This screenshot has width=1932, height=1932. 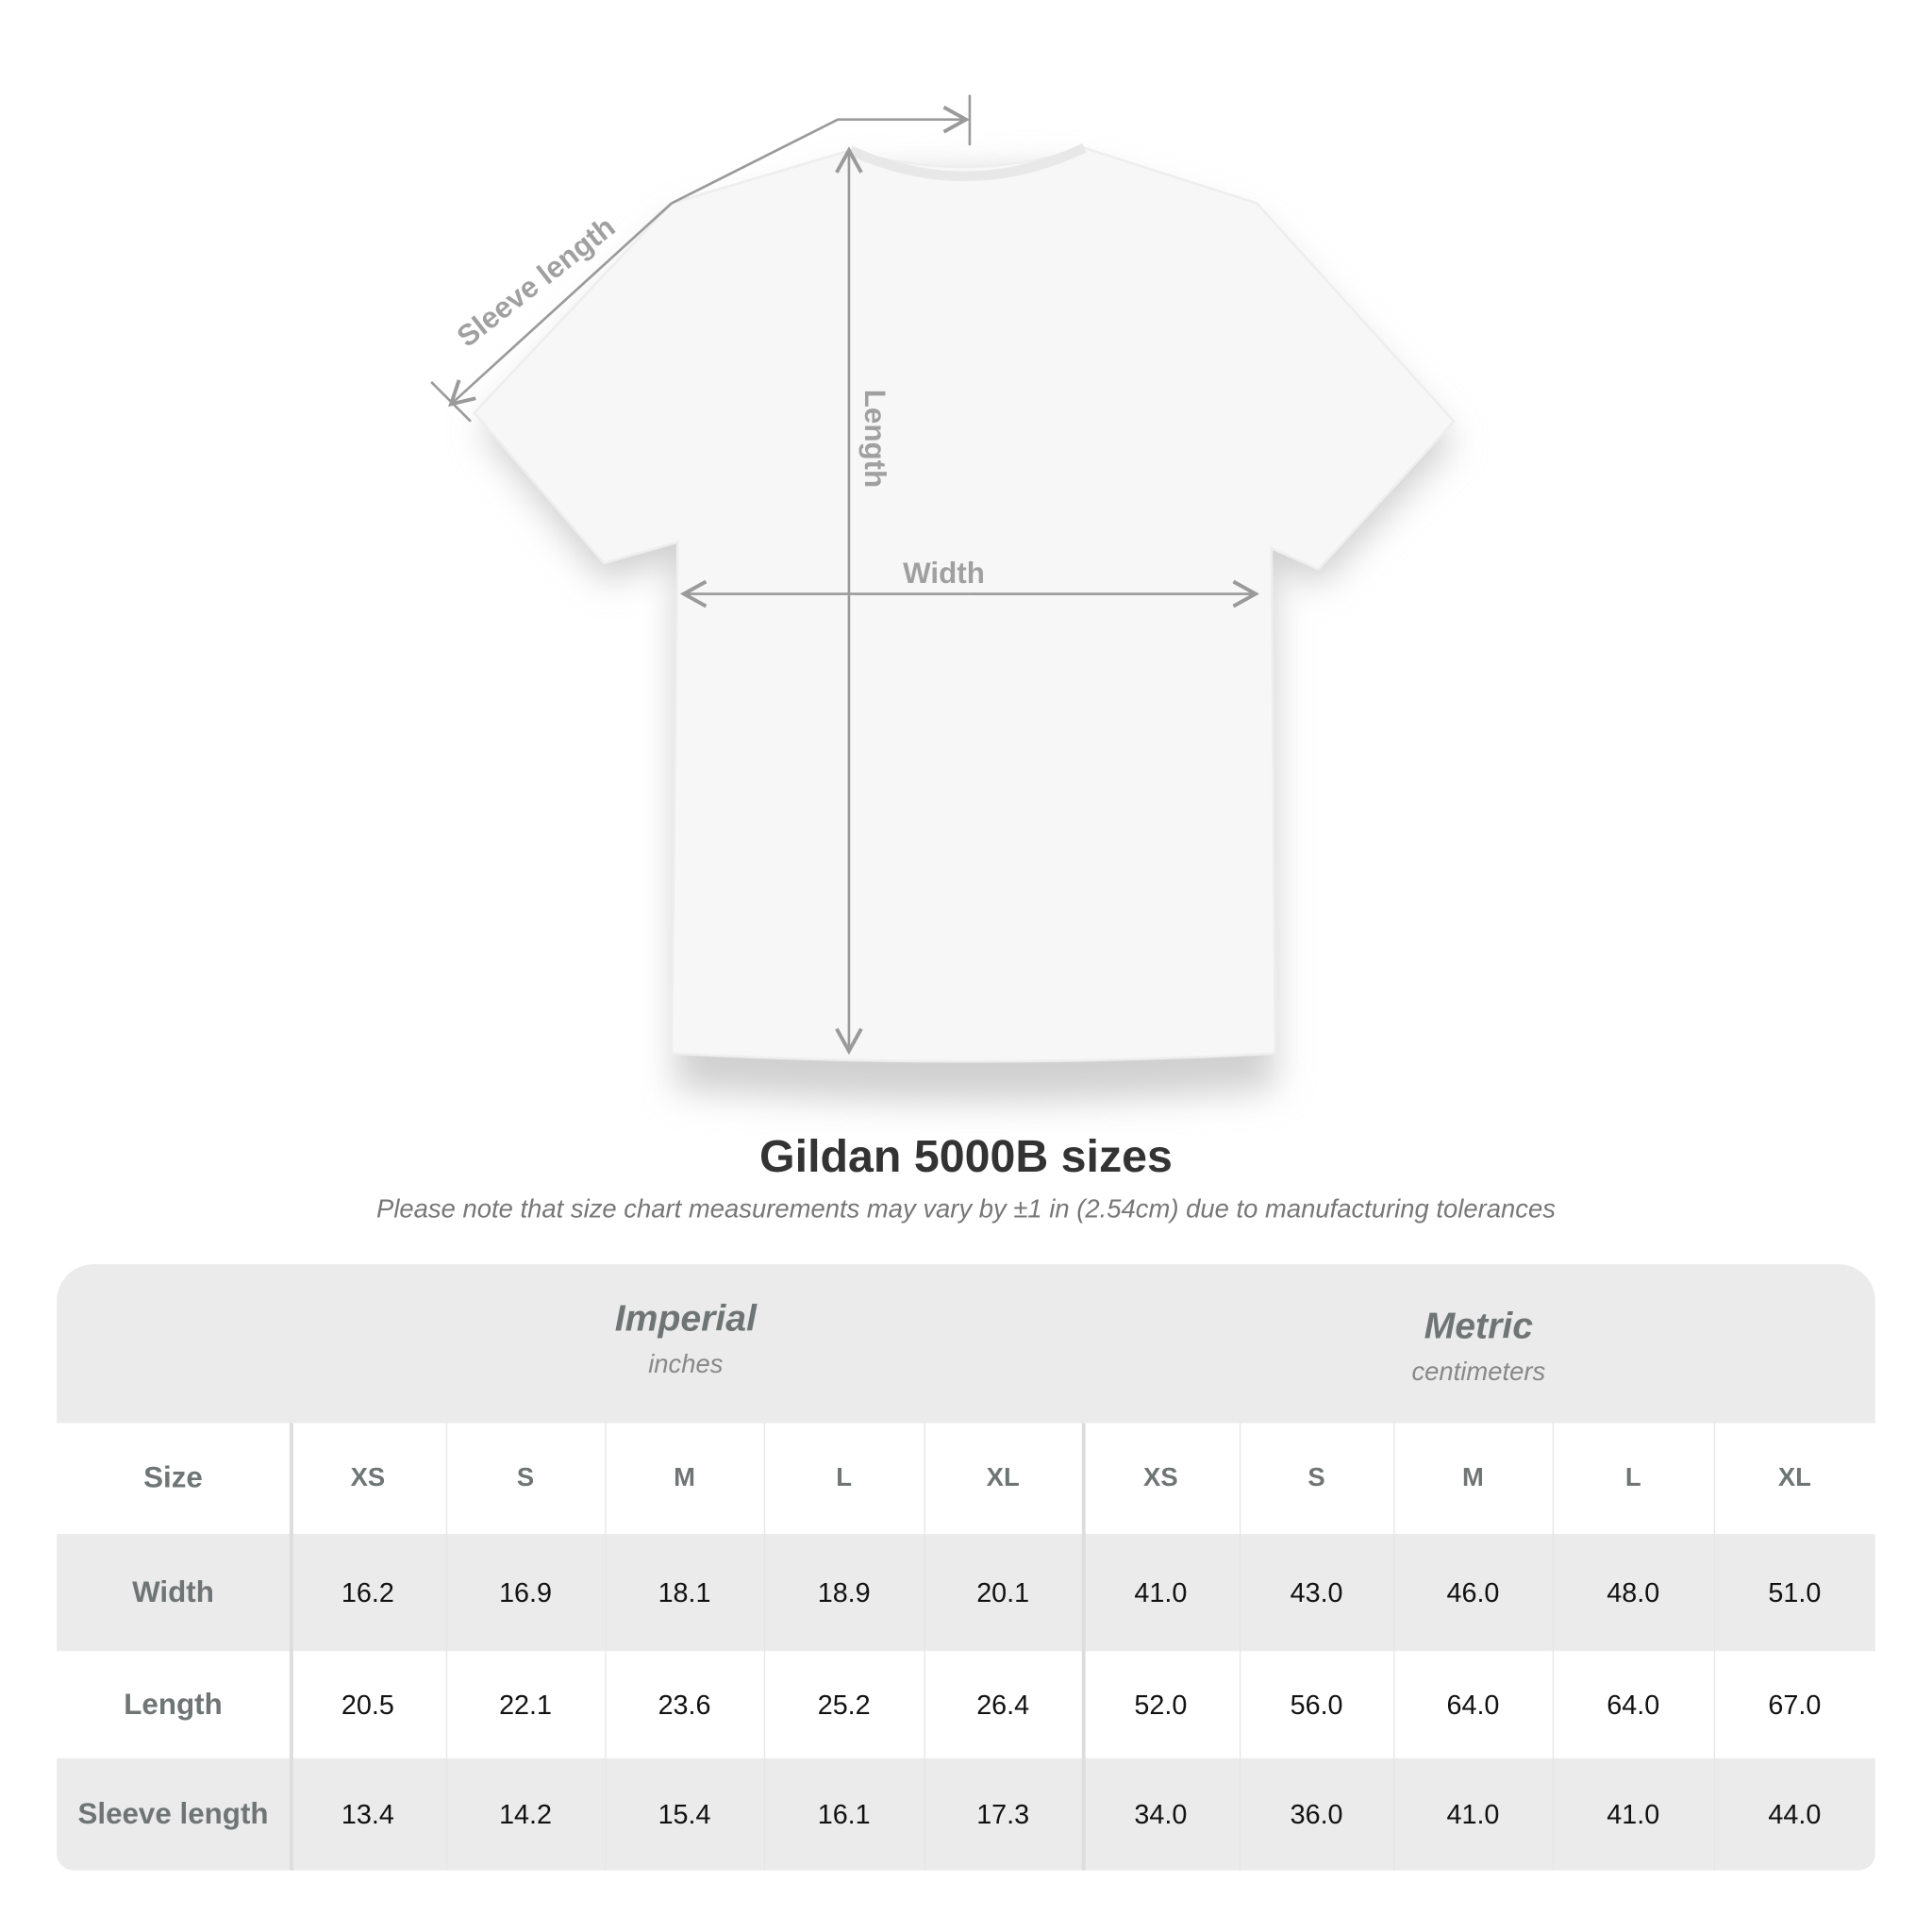 I want to click on table-cell: 51.0, so click(x=1795, y=1591).